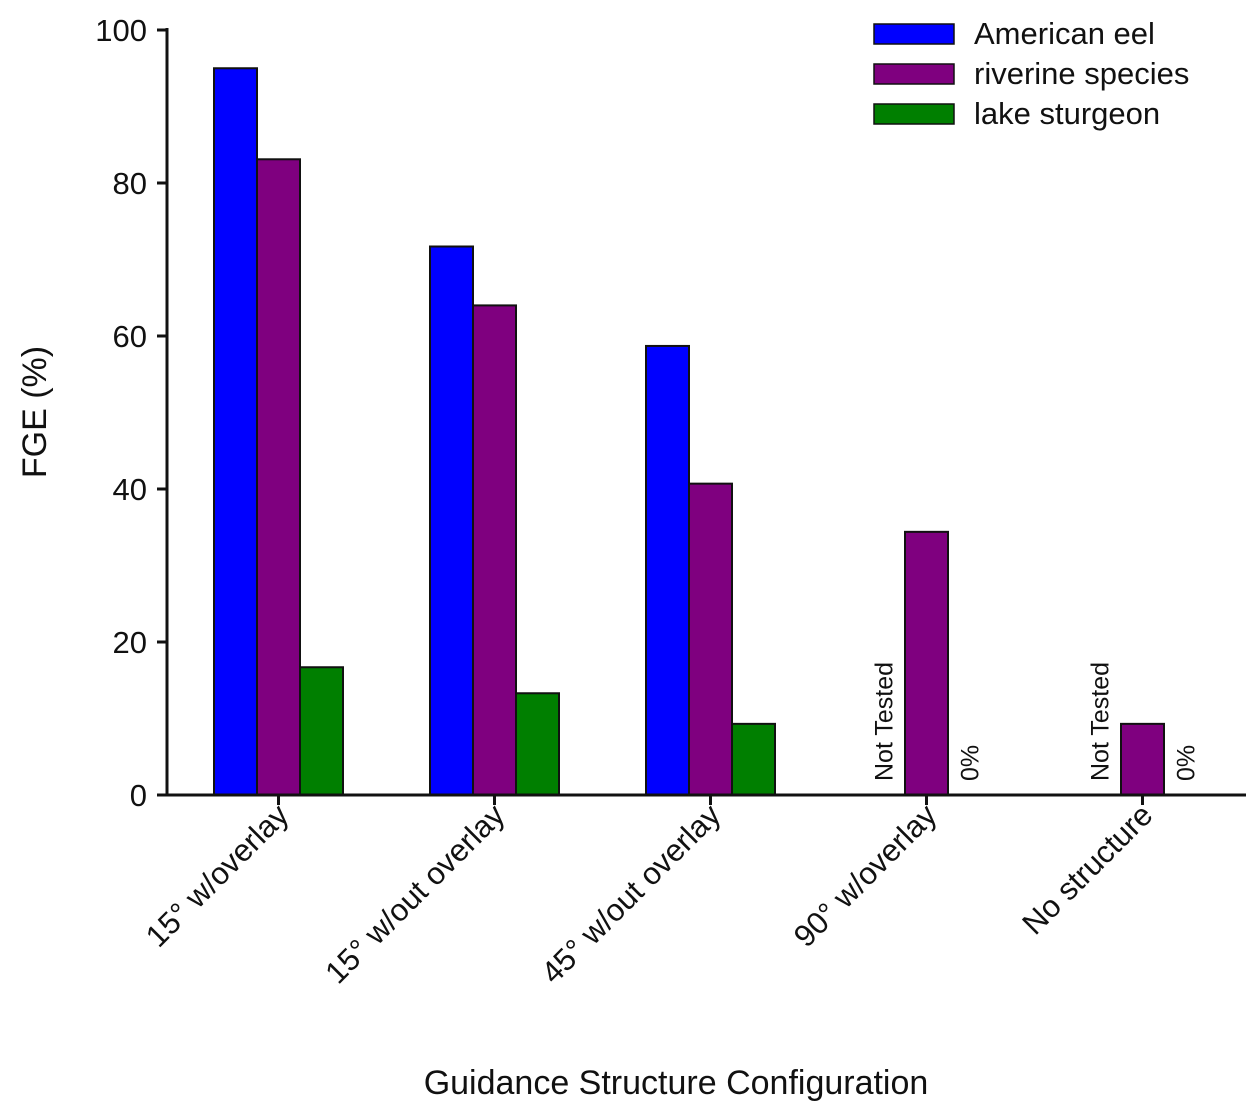 This screenshot has width=1248, height=1104. Describe the element at coordinates (1064, 33) in the screenshot. I see `legend-label: American eel` at that location.